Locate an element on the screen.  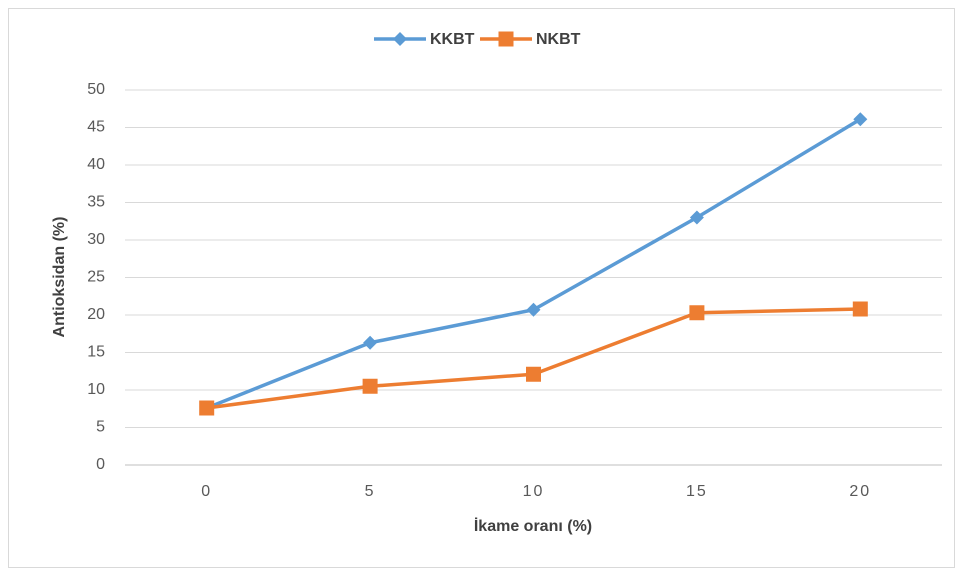
y-tick-label: 40 is located at coordinates (96, 164).